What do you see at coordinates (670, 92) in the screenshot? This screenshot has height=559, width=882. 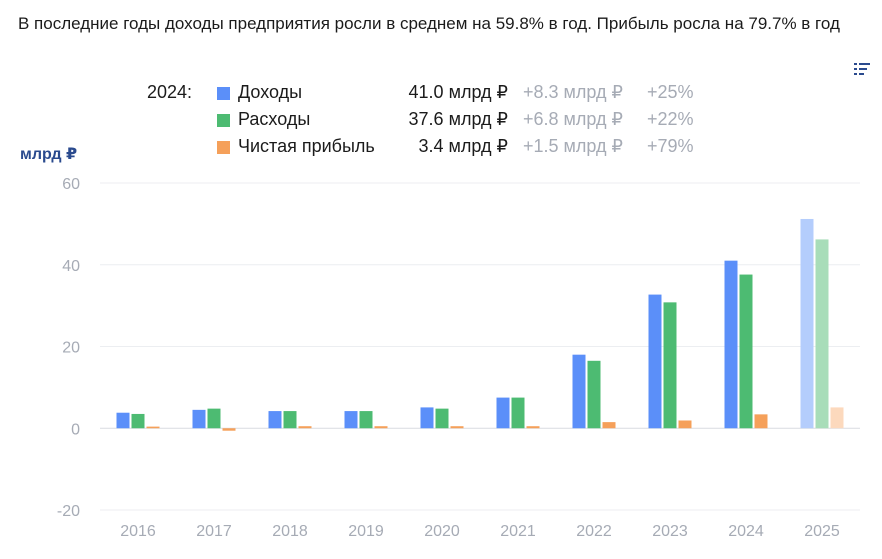 I see `legend-pct-revenue: +25%` at bounding box center [670, 92].